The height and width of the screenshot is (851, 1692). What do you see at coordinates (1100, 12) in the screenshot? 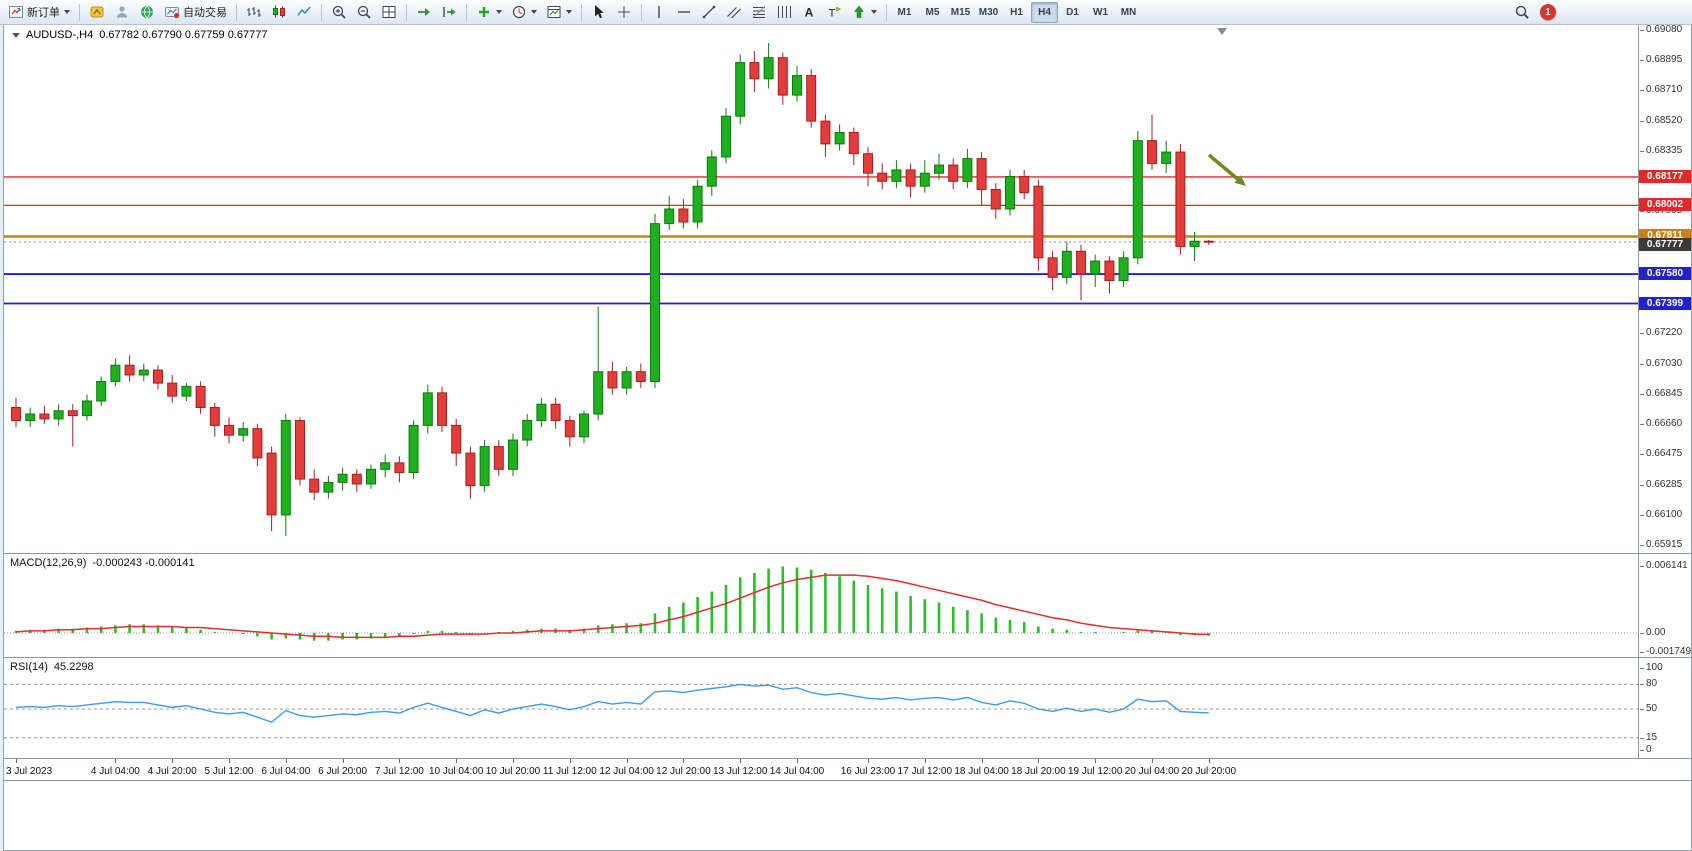
I see `timeframe-w1: W1` at bounding box center [1100, 12].